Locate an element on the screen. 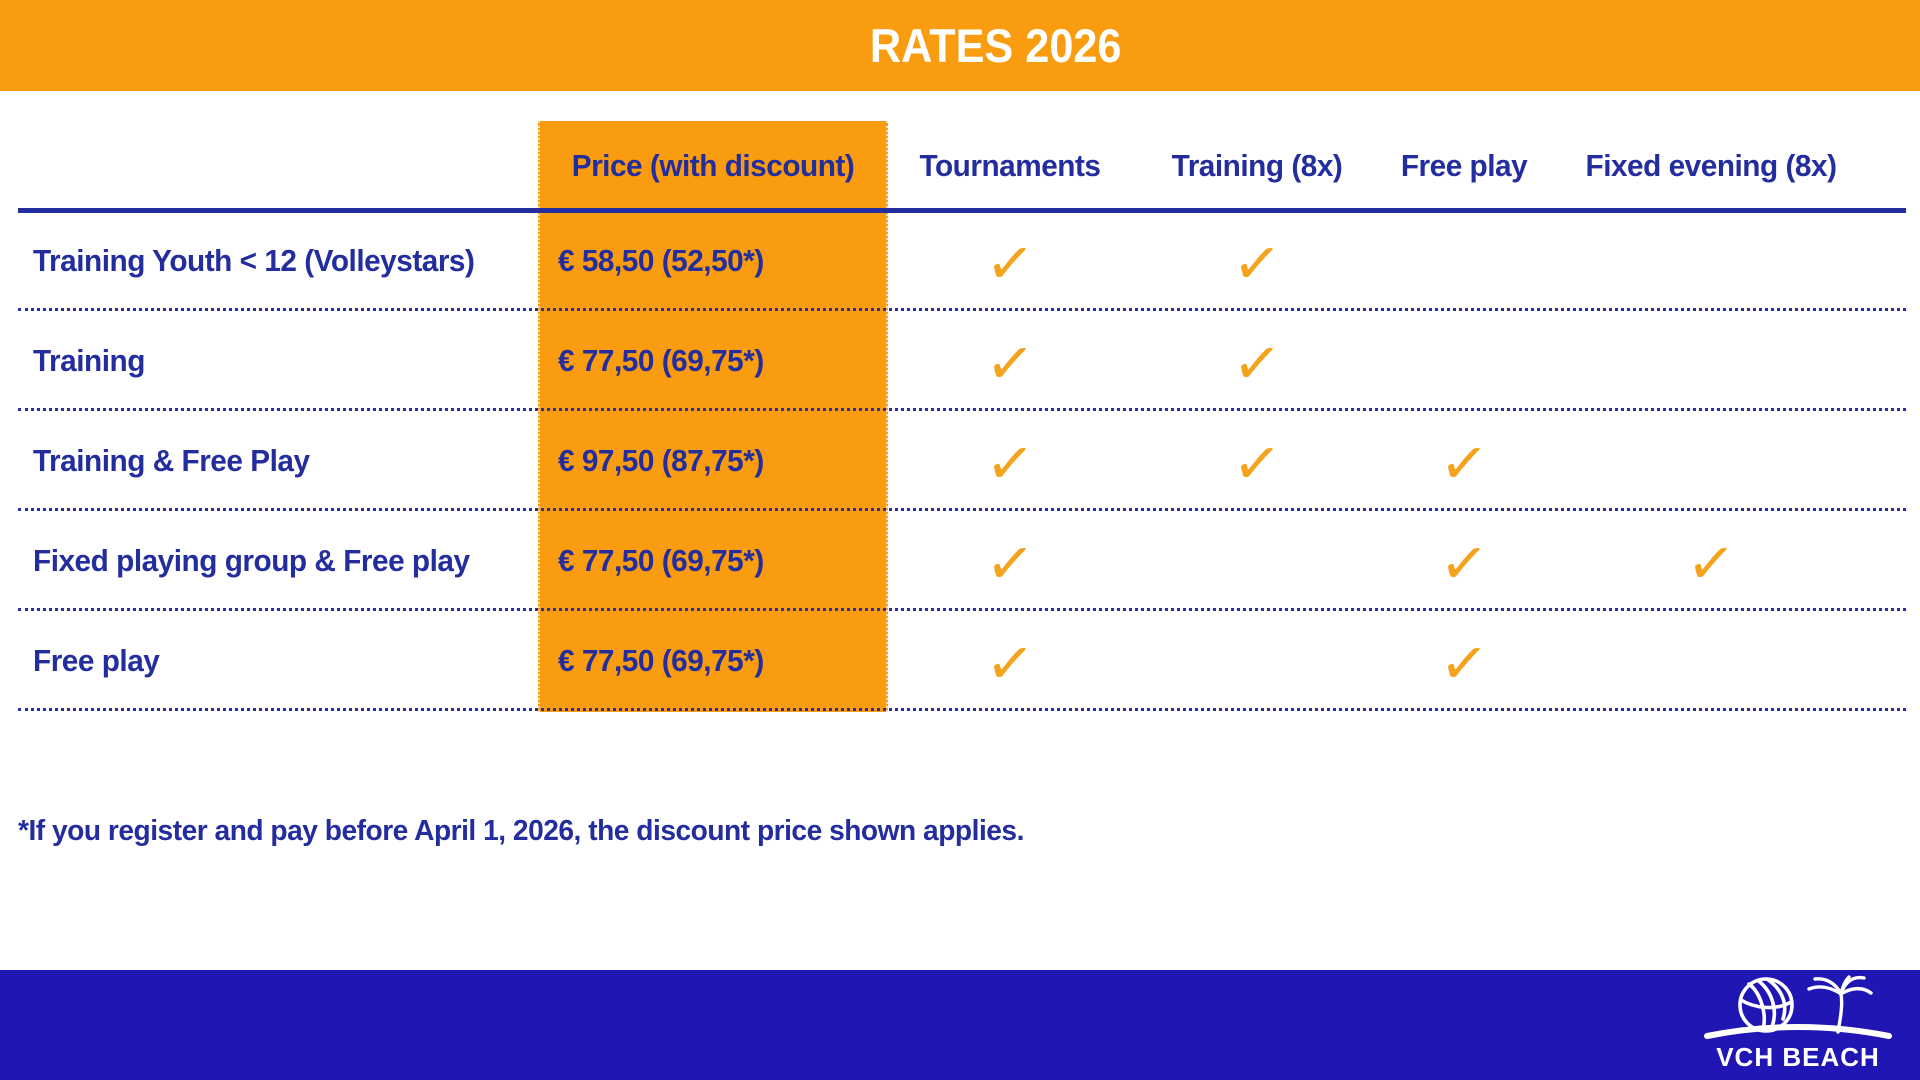  row-label: Training Youth < 12 (Volleystars) is located at coordinates (254, 260).